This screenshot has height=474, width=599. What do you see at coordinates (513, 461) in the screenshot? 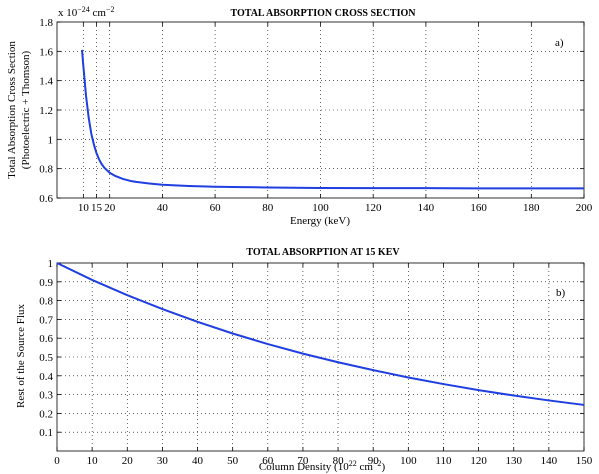
I see `chart-b-xtick-label: 130` at bounding box center [513, 461].